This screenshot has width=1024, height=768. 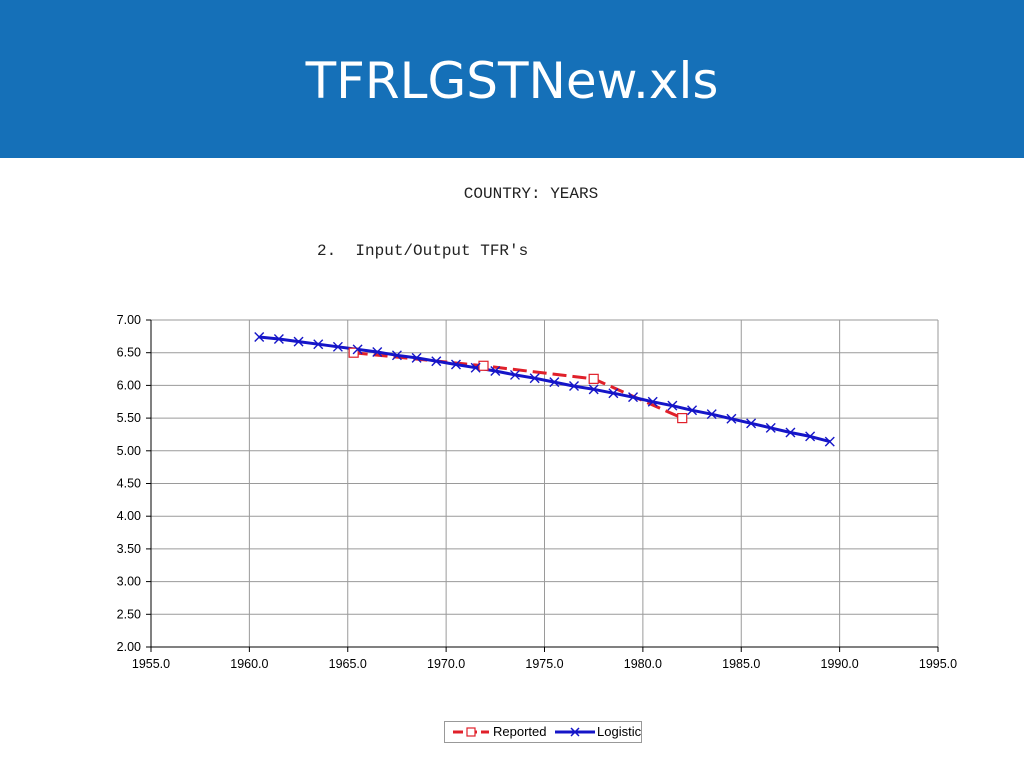 What do you see at coordinates (544, 664) in the screenshot?
I see `x-tick-label: 1975.0` at bounding box center [544, 664].